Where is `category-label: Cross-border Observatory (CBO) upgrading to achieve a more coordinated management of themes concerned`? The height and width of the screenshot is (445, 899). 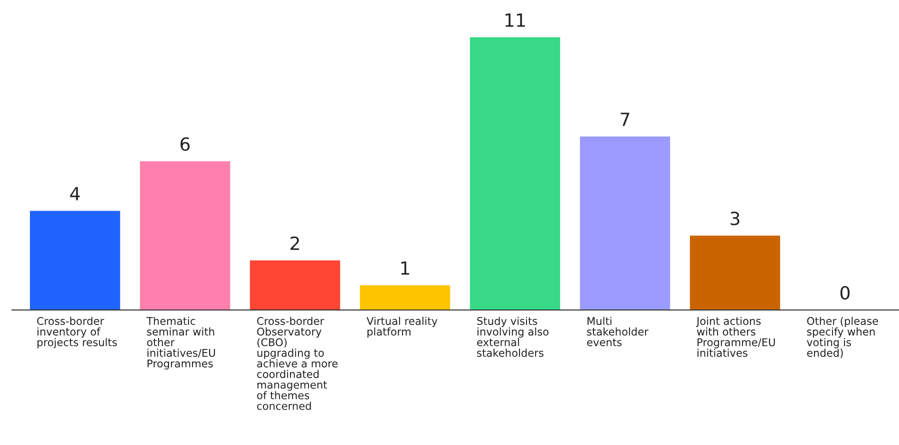 category-label: Cross-border Observatory (CBO) upgrading to achieve a more coordinated management of themes concerned is located at coordinates (297, 363).